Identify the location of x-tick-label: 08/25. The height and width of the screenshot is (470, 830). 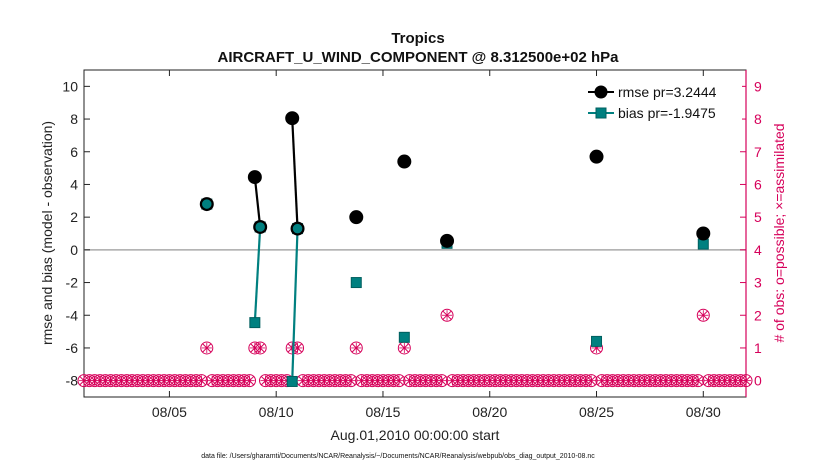
(596, 412).